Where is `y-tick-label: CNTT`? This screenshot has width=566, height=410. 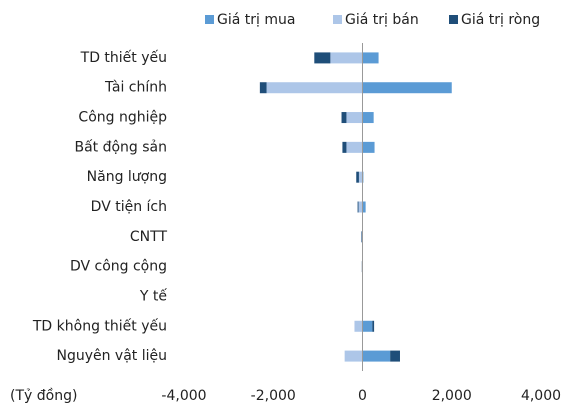 y-tick-label: CNTT is located at coordinates (149, 237).